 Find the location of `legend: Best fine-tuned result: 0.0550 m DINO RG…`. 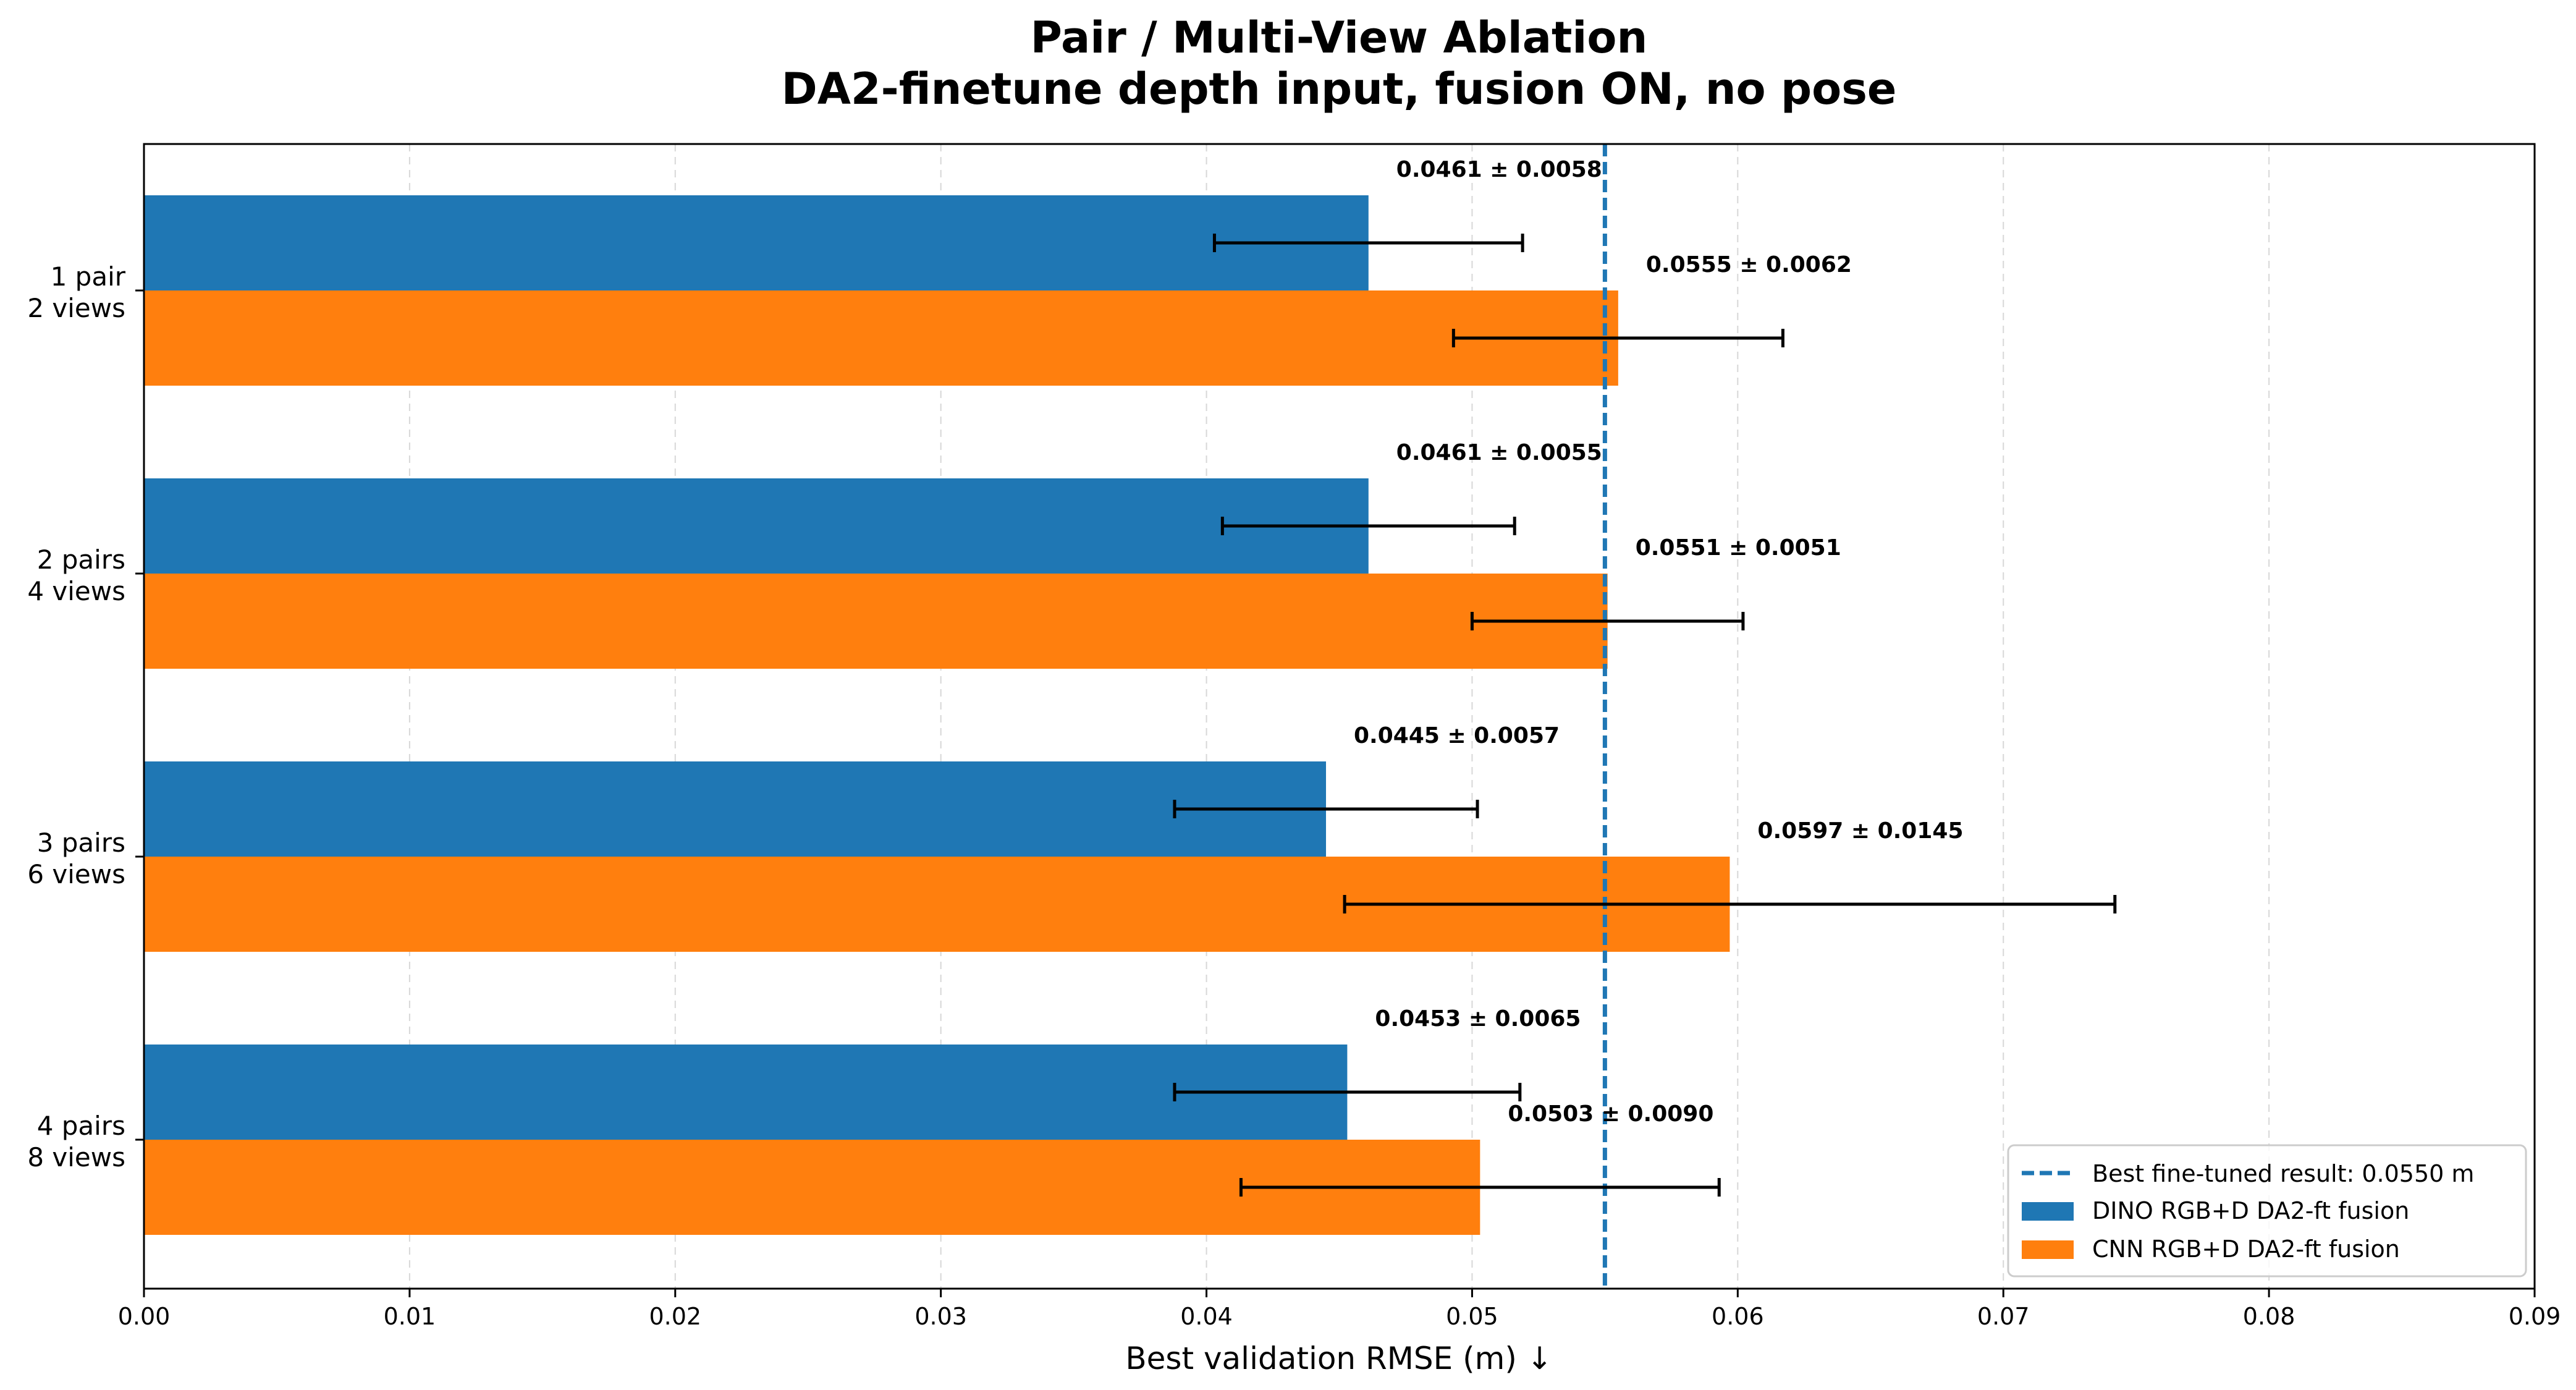

legend: Best fine-tuned result: 0.0550 m DINO RG… is located at coordinates (2267, 1211).